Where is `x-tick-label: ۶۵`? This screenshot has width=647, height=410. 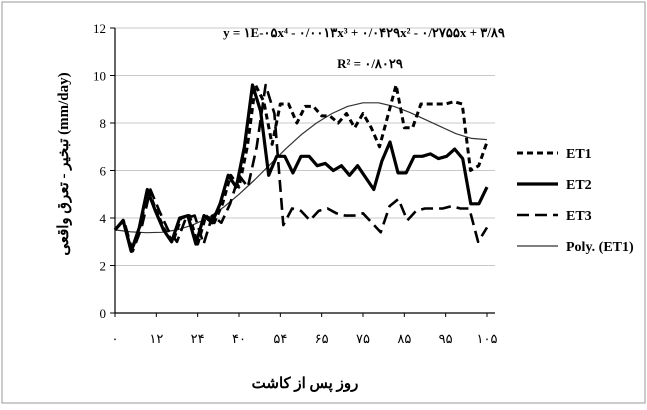
x-tick-label: ۶۵ is located at coordinates (322, 338).